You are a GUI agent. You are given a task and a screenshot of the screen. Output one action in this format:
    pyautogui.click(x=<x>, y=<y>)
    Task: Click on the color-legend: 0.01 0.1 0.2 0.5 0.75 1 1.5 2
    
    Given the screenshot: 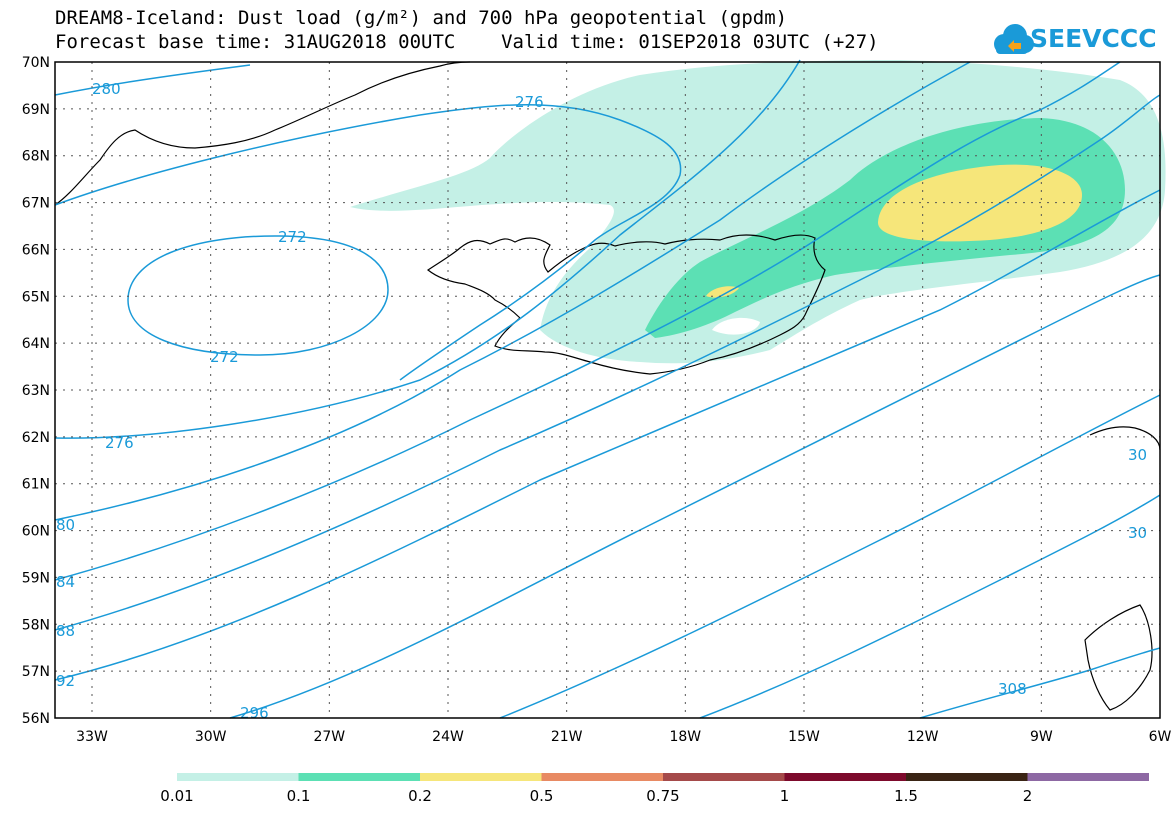 What is the action you would take?
    pyautogui.click(x=654, y=789)
    